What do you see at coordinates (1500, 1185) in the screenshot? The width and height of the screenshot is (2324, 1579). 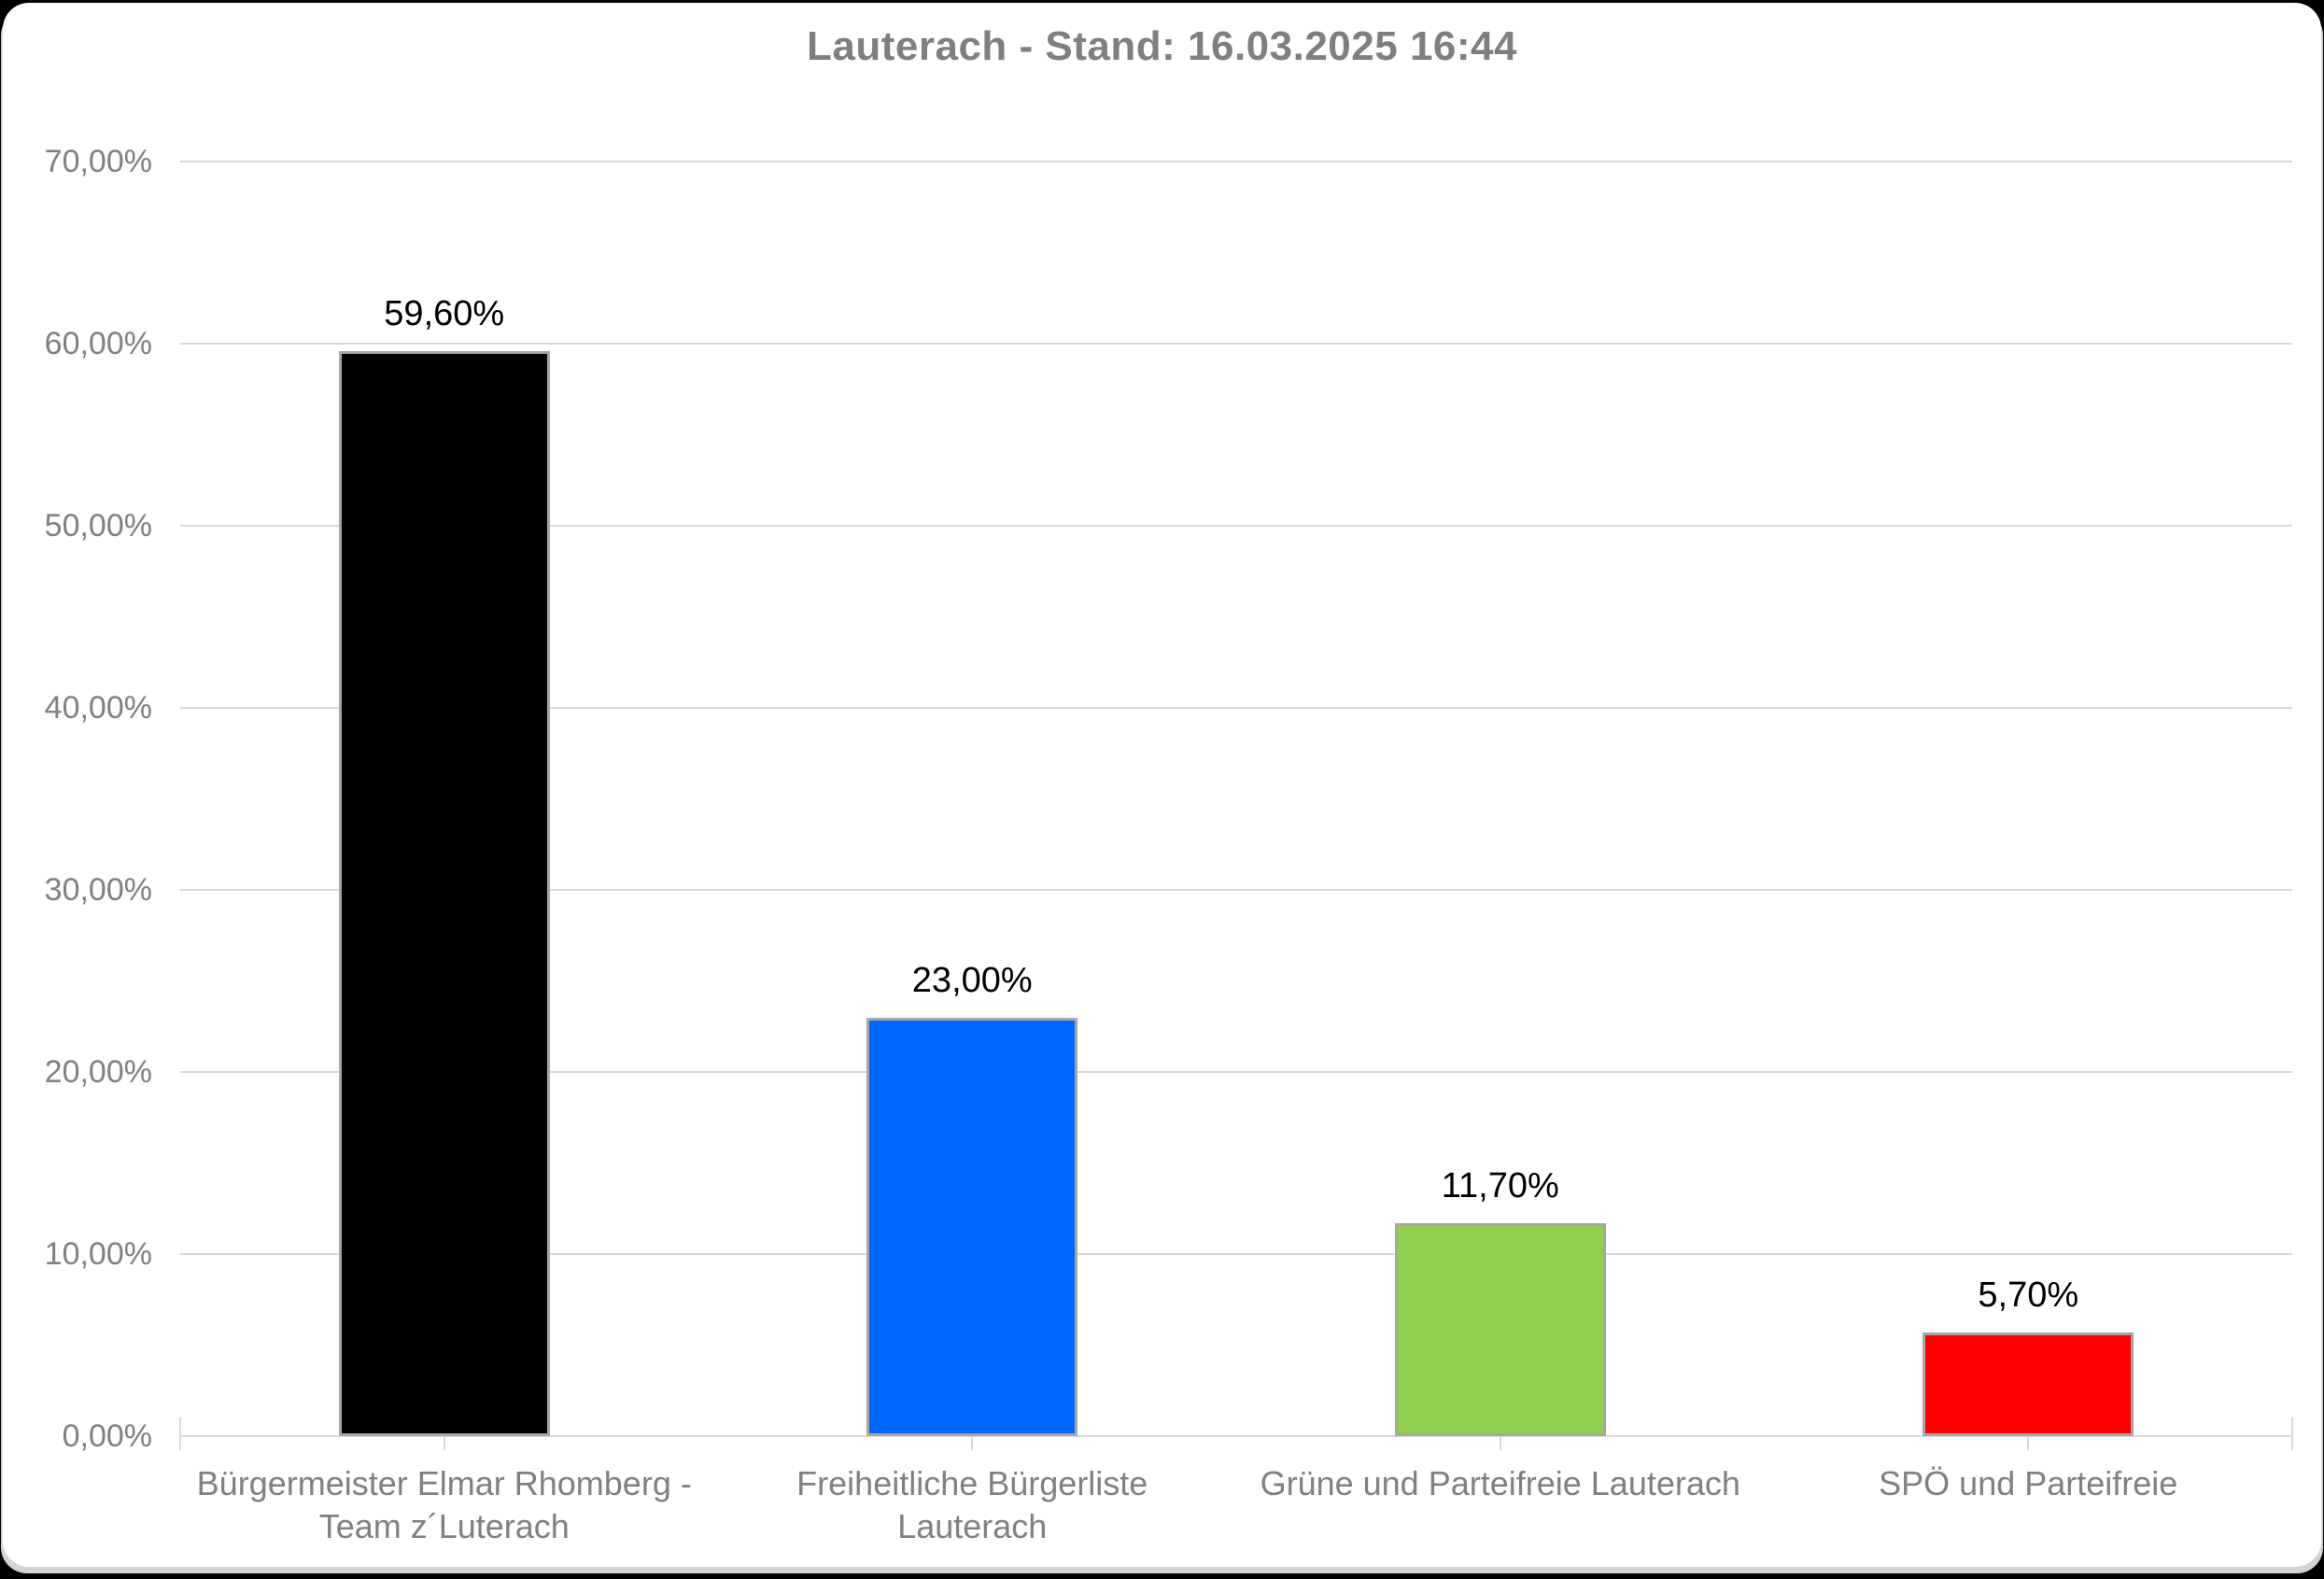 I see `bar-value-label: 11,70%` at bounding box center [1500, 1185].